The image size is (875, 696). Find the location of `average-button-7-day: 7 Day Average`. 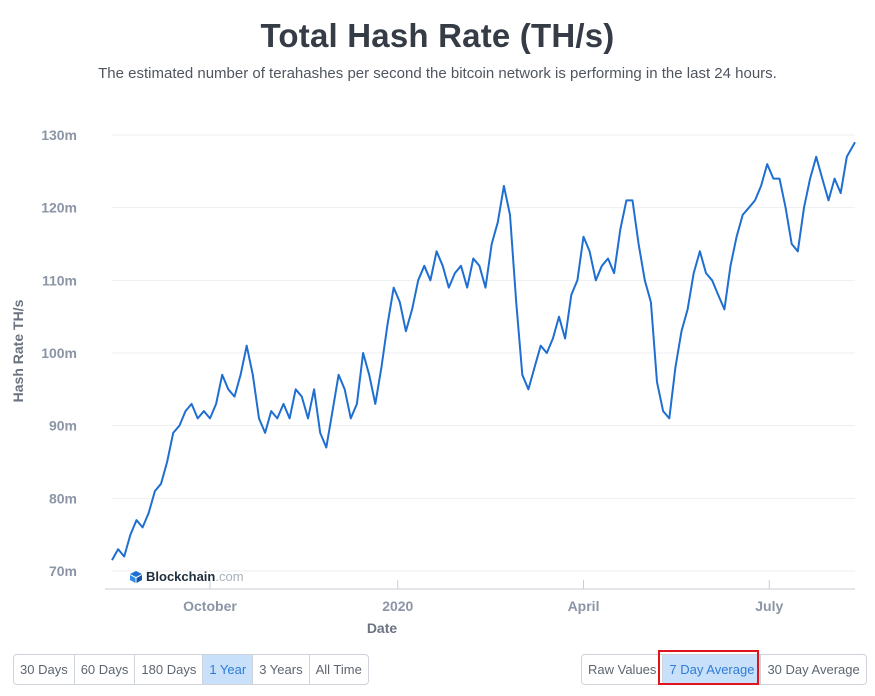

average-button-7-day: 7 Day Average is located at coordinates (712, 669).